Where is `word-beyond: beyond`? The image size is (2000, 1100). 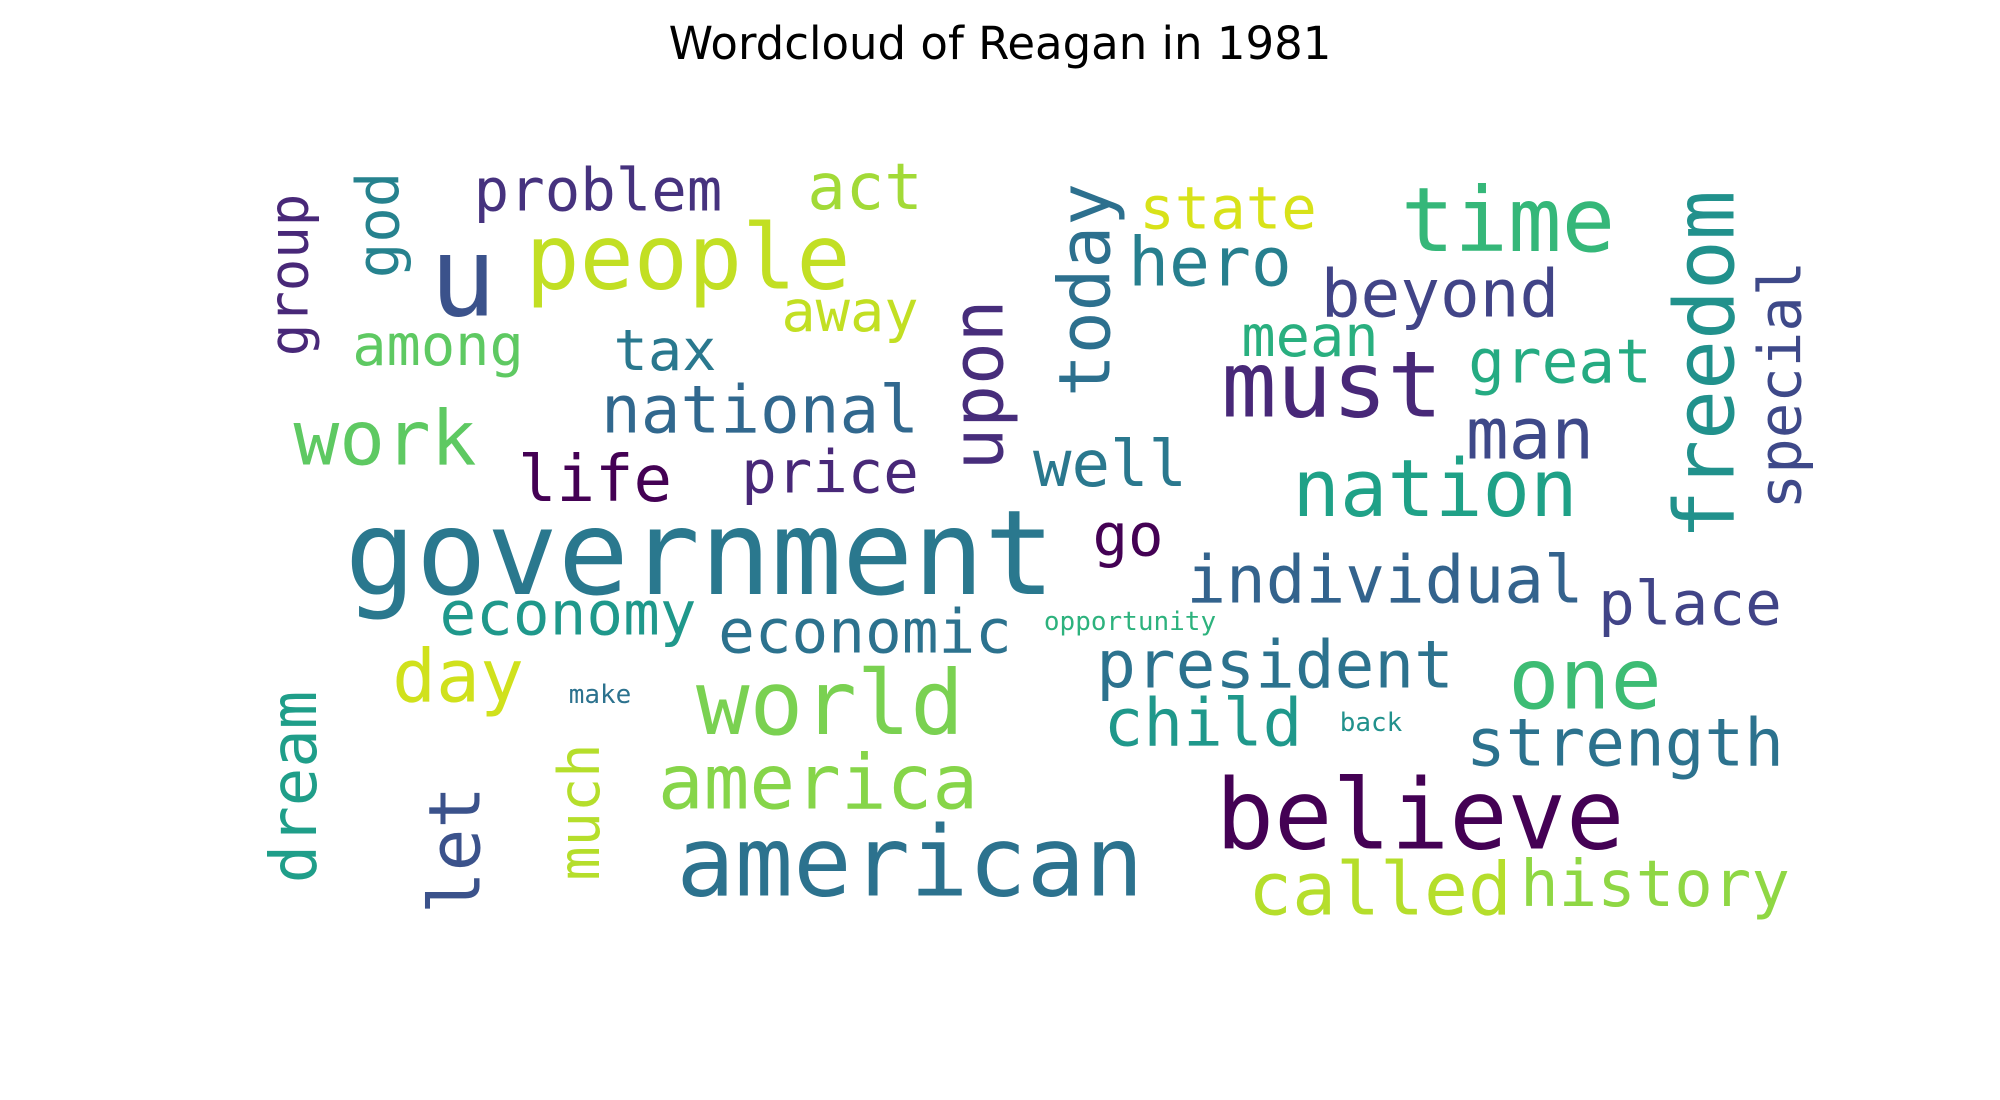
word-beyond: beyond is located at coordinates (1440, 294).